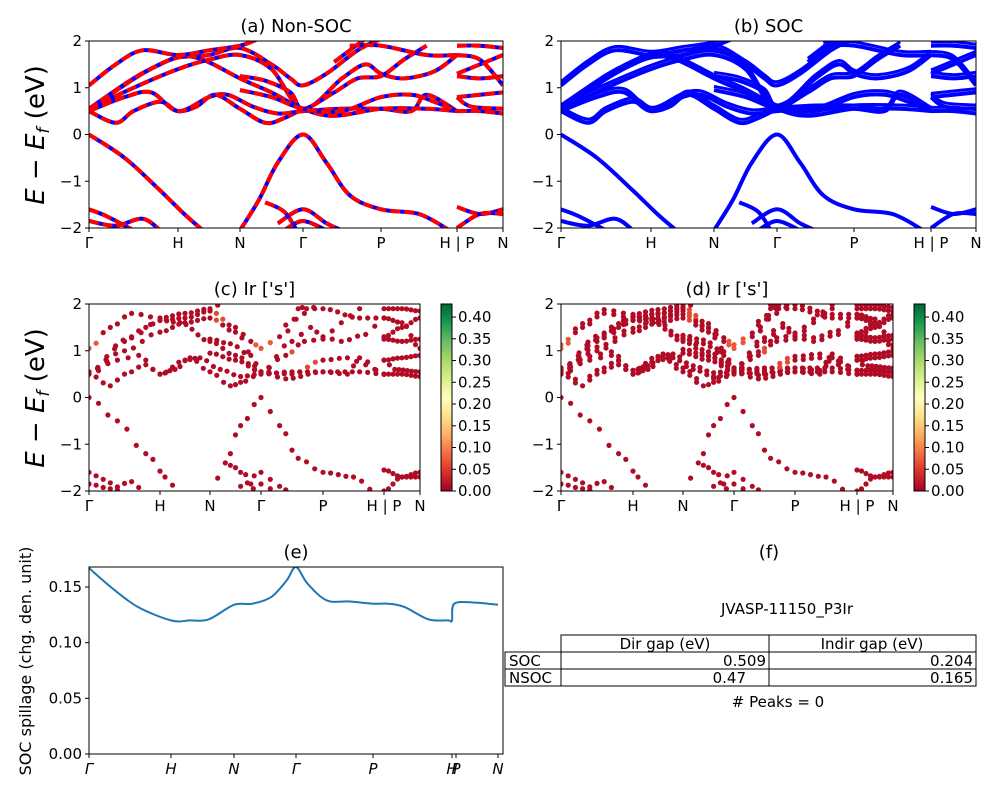  I want to click on x-tick-label: Γ, so click(89, 243).